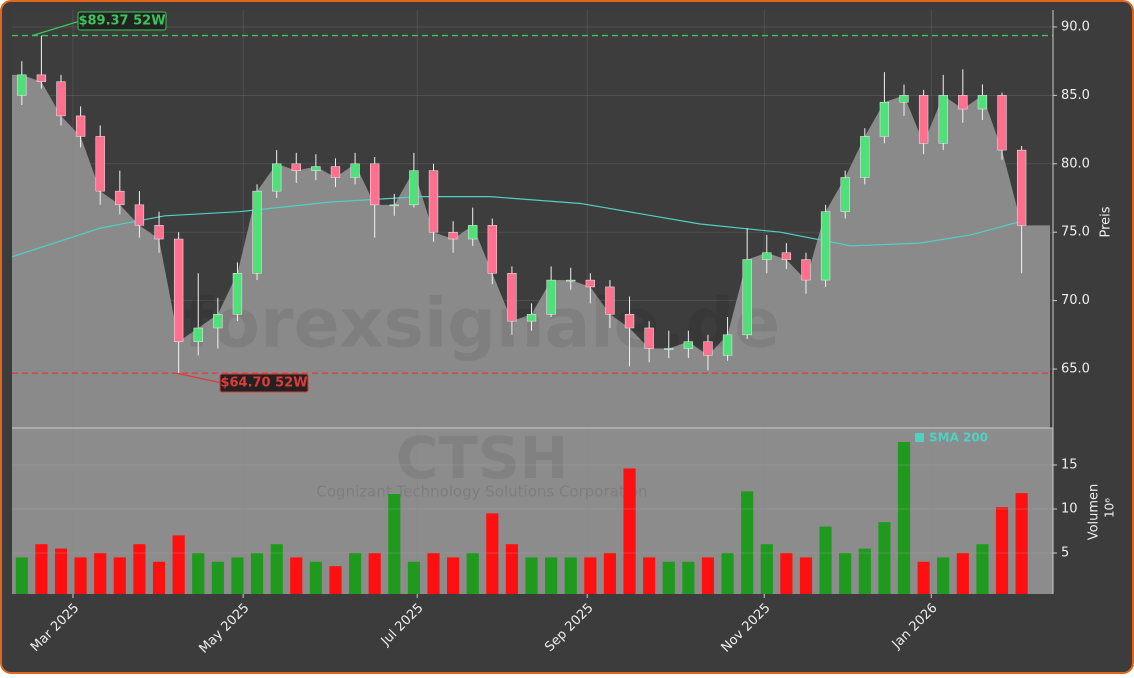 This screenshot has width=1134, height=678. I want to click on volume-y-tick-label: 10, so click(1069, 508).